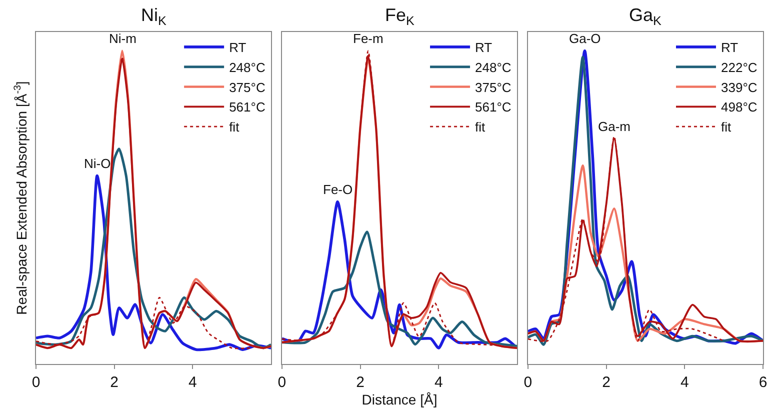 The width and height of the screenshot is (773, 408). I want to click on legend-label: 498°C, so click(739, 107).